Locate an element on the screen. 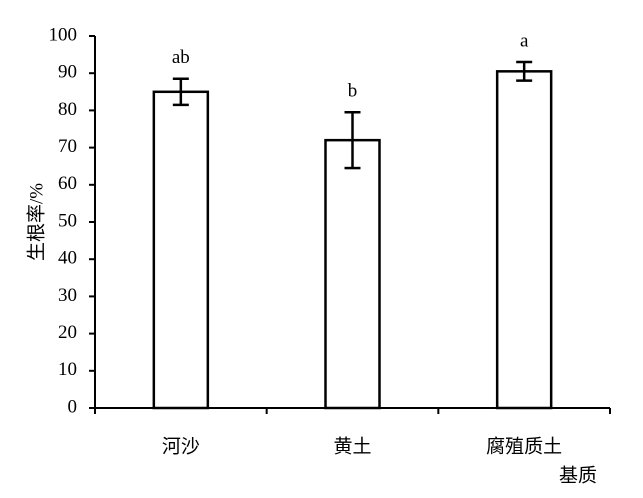 The width and height of the screenshot is (643, 498). y-axis-label: 生根率/% is located at coordinates (36, 222).